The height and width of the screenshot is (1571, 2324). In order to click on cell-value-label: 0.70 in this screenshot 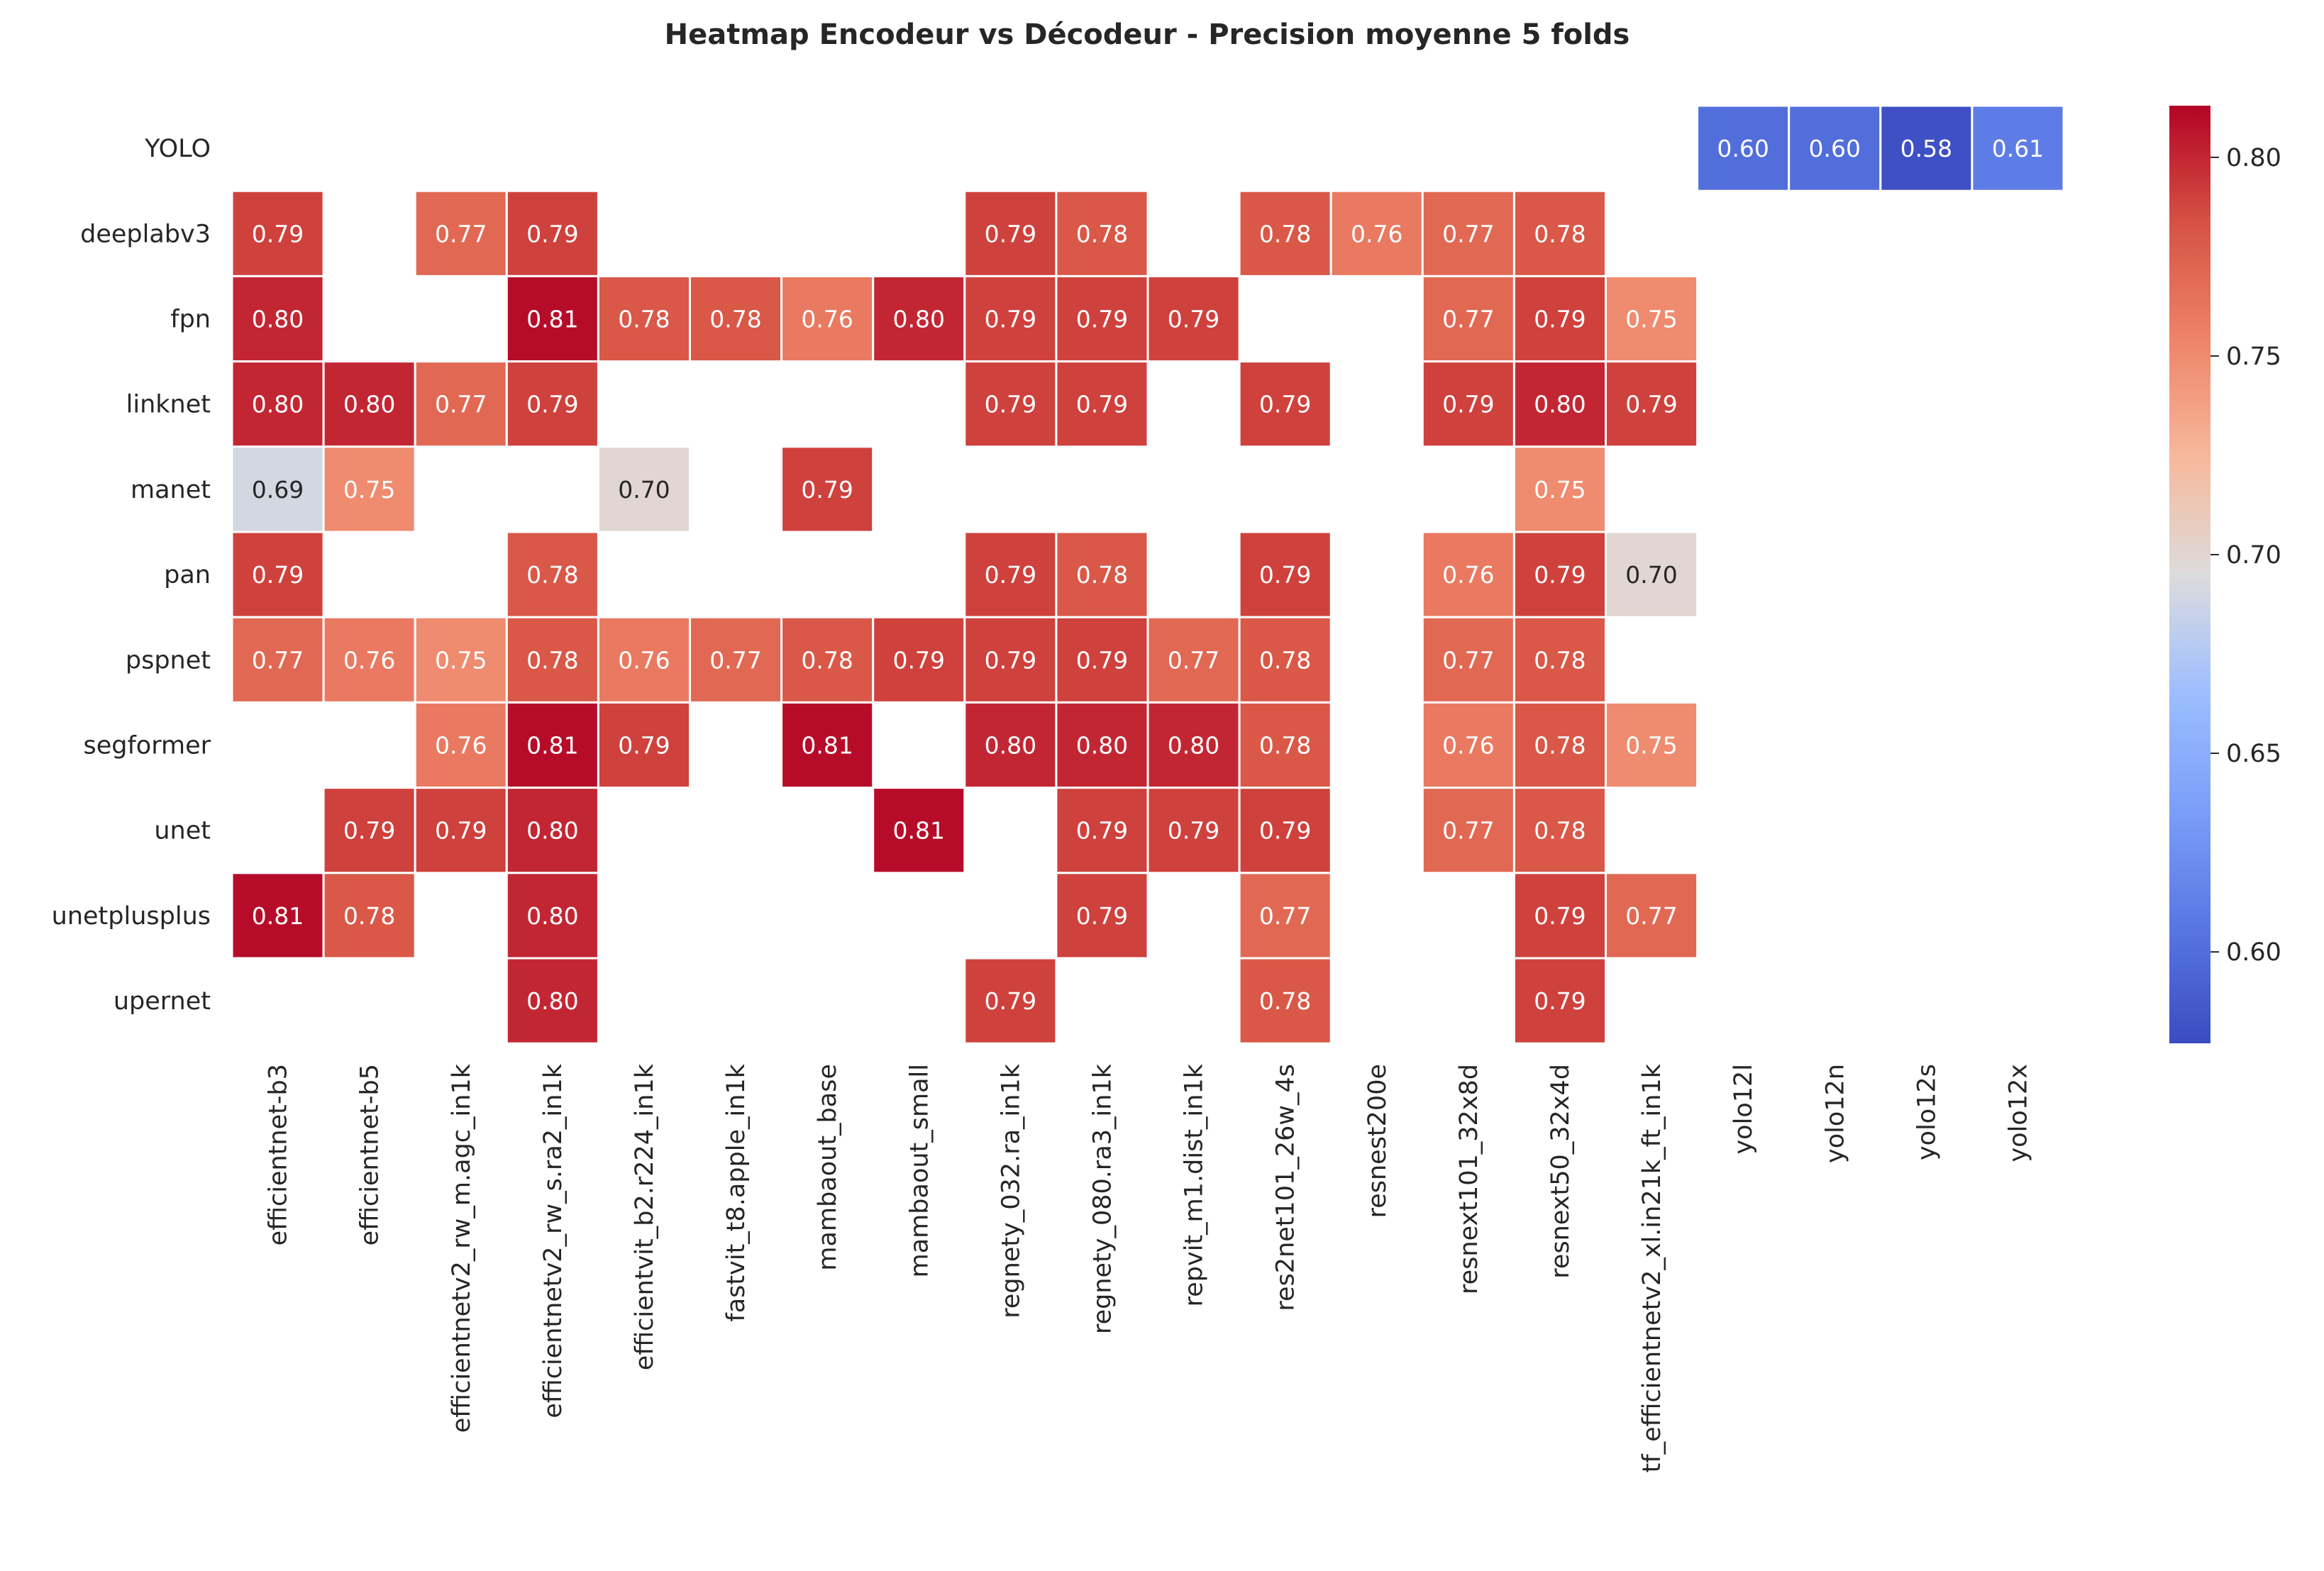, I will do `click(1651, 575)`.